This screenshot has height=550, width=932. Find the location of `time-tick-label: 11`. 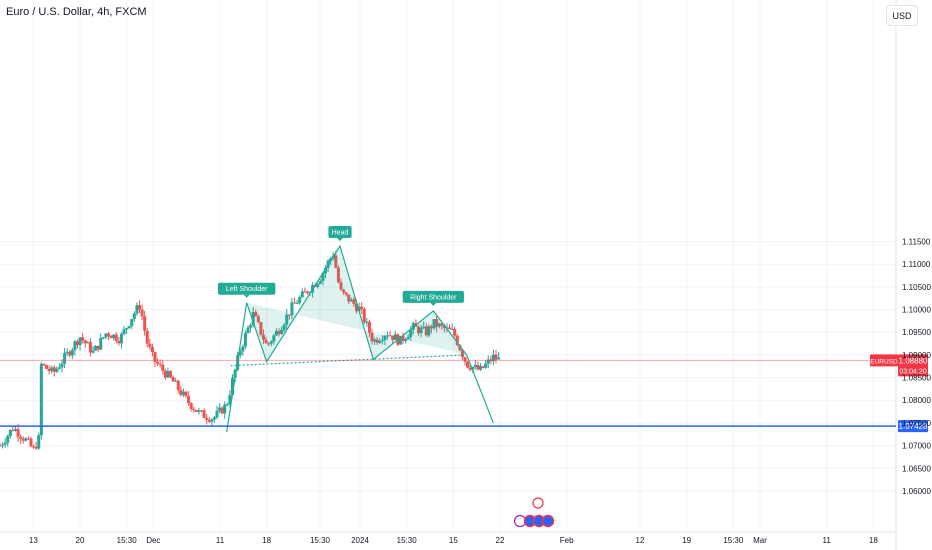

time-tick-label: 11 is located at coordinates (220, 540).